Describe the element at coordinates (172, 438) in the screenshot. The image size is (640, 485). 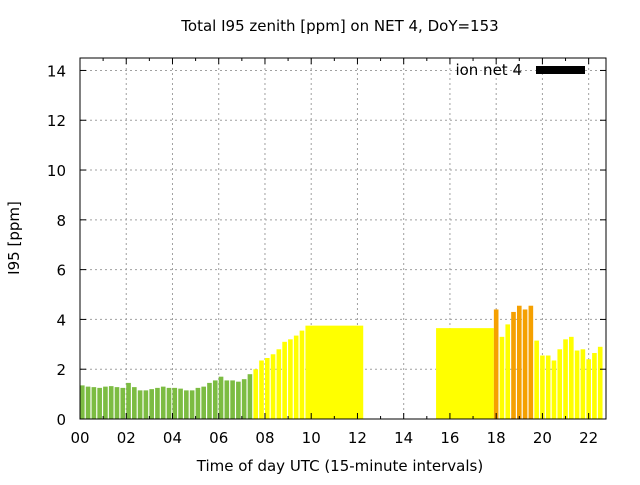
I see `x-tick-label: 04` at that location.